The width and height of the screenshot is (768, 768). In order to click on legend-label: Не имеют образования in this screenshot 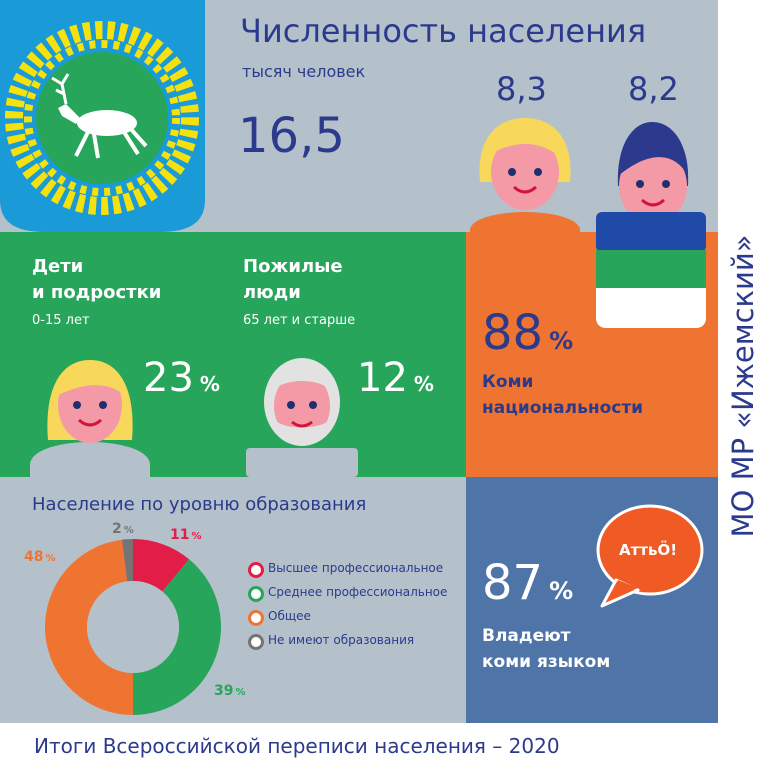, I will do `click(341, 640)`.